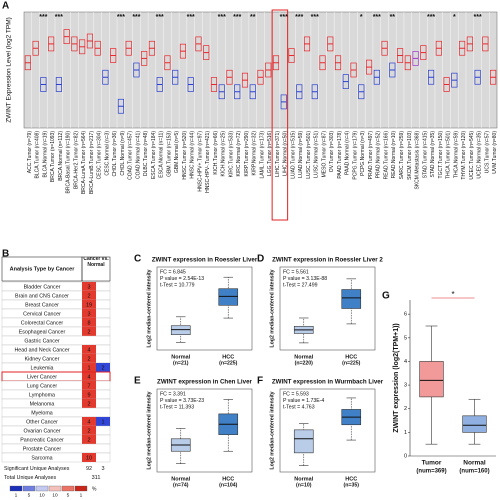  I want to click on row-name: Prostate Cancer, so click(42, 449).